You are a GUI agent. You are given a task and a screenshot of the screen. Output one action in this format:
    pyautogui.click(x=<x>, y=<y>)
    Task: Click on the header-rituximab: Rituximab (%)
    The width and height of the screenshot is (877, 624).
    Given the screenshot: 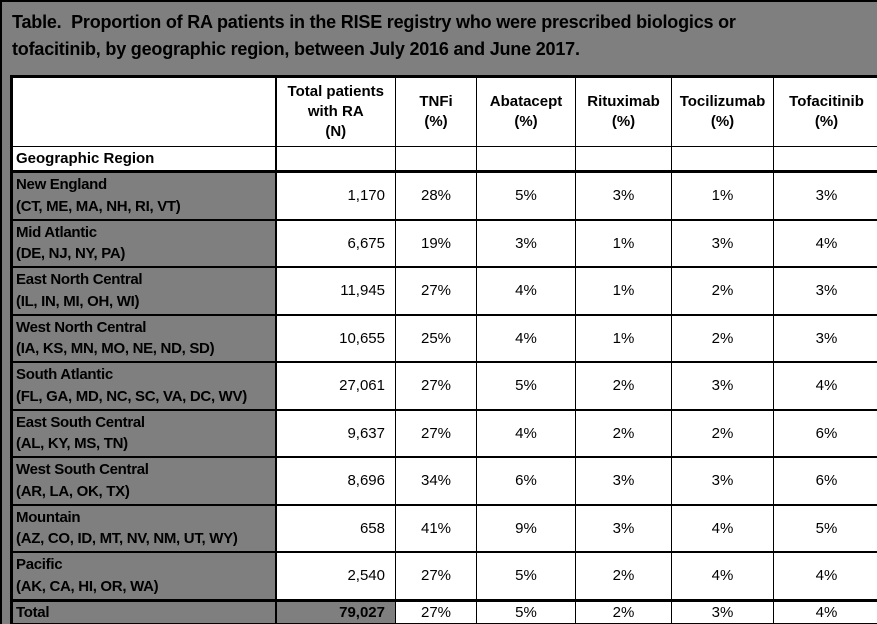 What is the action you would take?
    pyautogui.click(x=623, y=111)
    